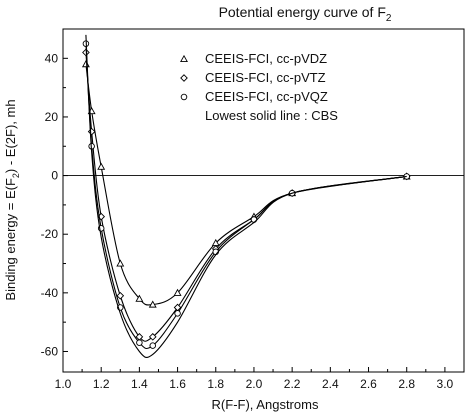 The width and height of the screenshot is (474, 415). I want to click on x-tick-label: 1.2, so click(101, 384).